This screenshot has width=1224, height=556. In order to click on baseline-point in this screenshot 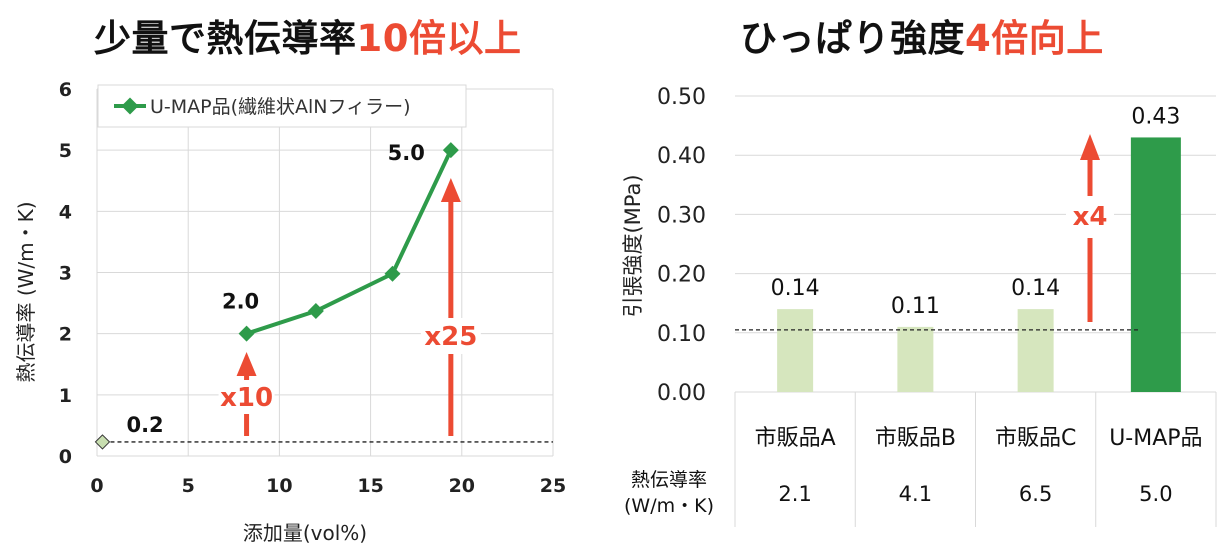, I will do `click(102, 442)`.